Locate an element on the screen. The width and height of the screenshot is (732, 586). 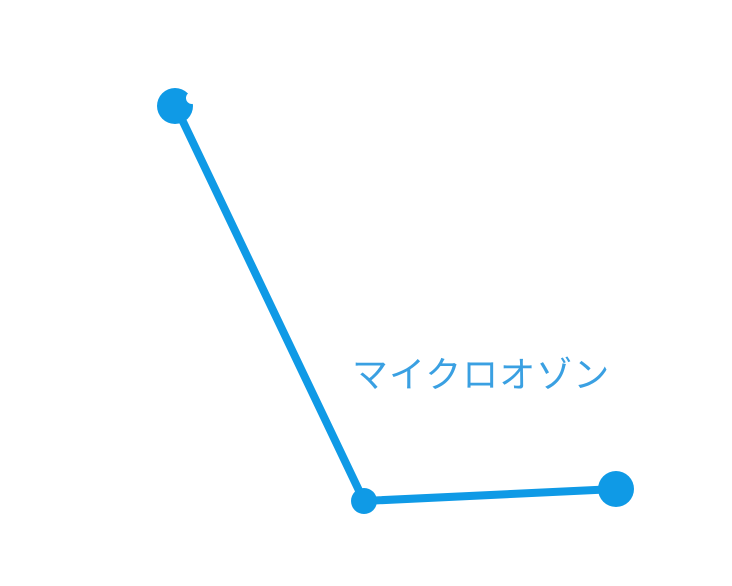
node-start is located at coordinates (175, 106).